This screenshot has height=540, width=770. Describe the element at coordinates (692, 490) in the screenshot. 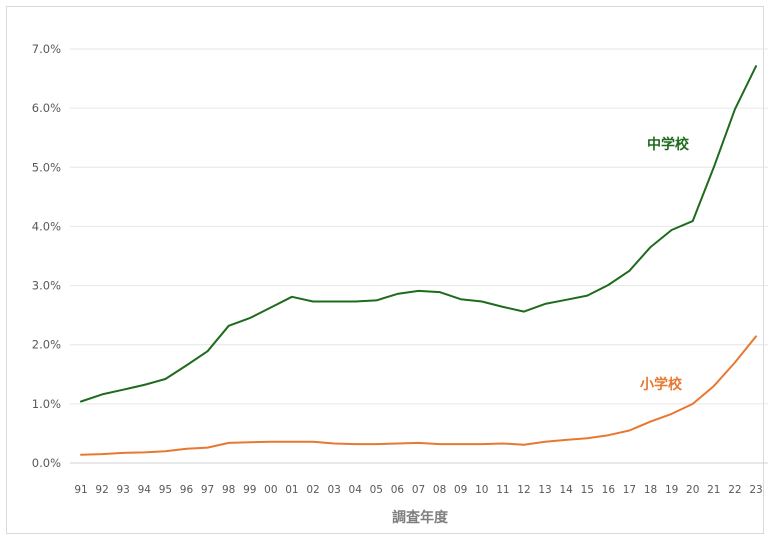

I see `x-tick-label: 20` at that location.